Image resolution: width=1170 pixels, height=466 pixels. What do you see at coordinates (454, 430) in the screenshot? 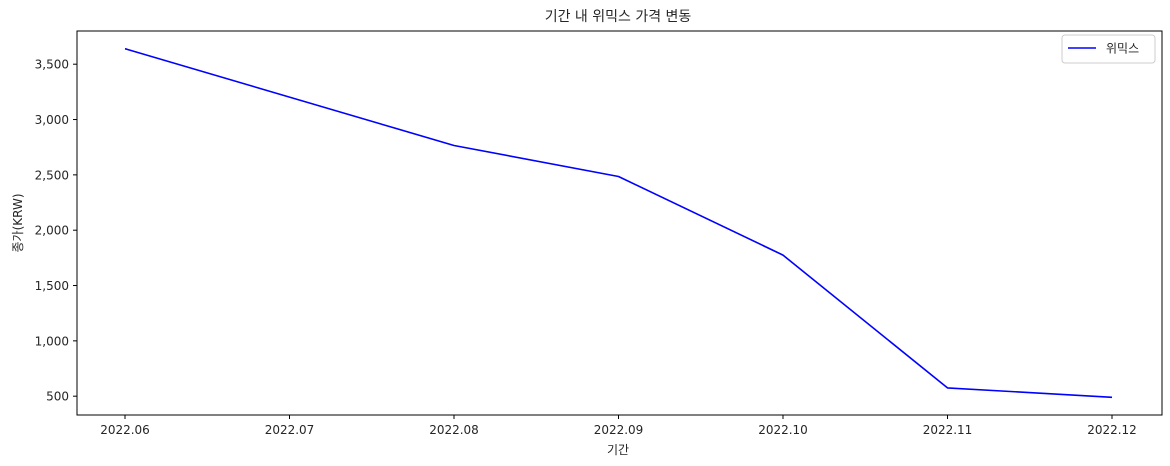
I see `x-tick-label: 2022.08` at bounding box center [454, 430].